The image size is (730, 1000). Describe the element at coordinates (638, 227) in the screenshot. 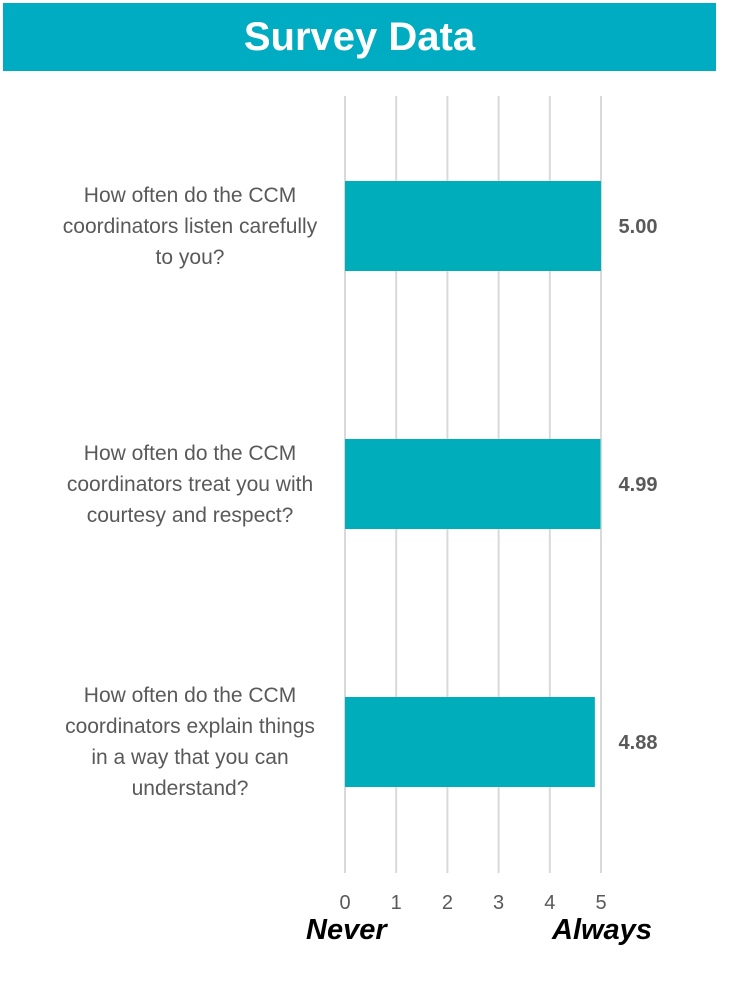

I see `data-label: 5.00` at that location.